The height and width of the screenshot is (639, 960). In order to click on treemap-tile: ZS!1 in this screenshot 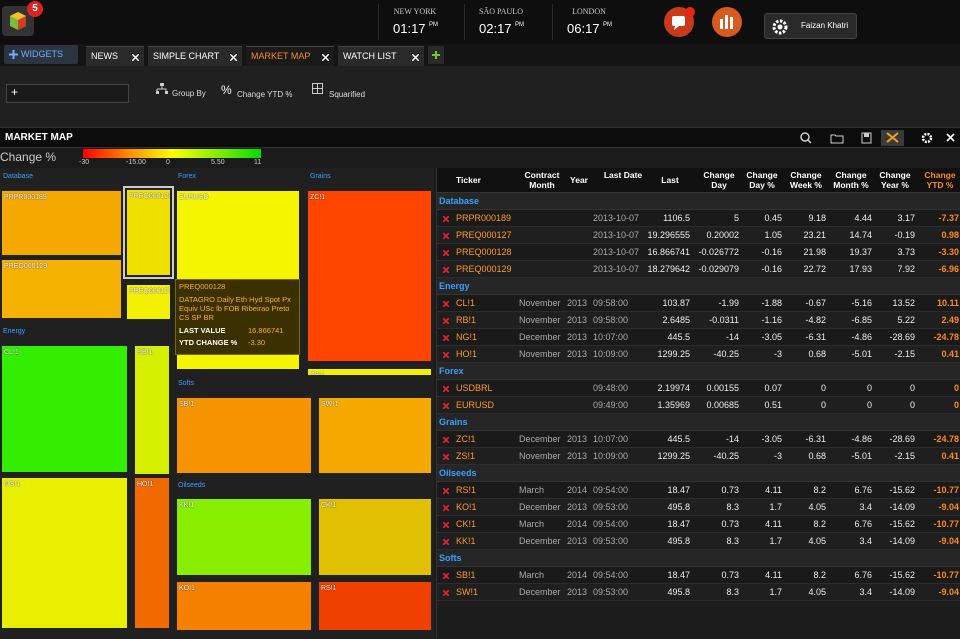, I will do `click(369, 372)`.